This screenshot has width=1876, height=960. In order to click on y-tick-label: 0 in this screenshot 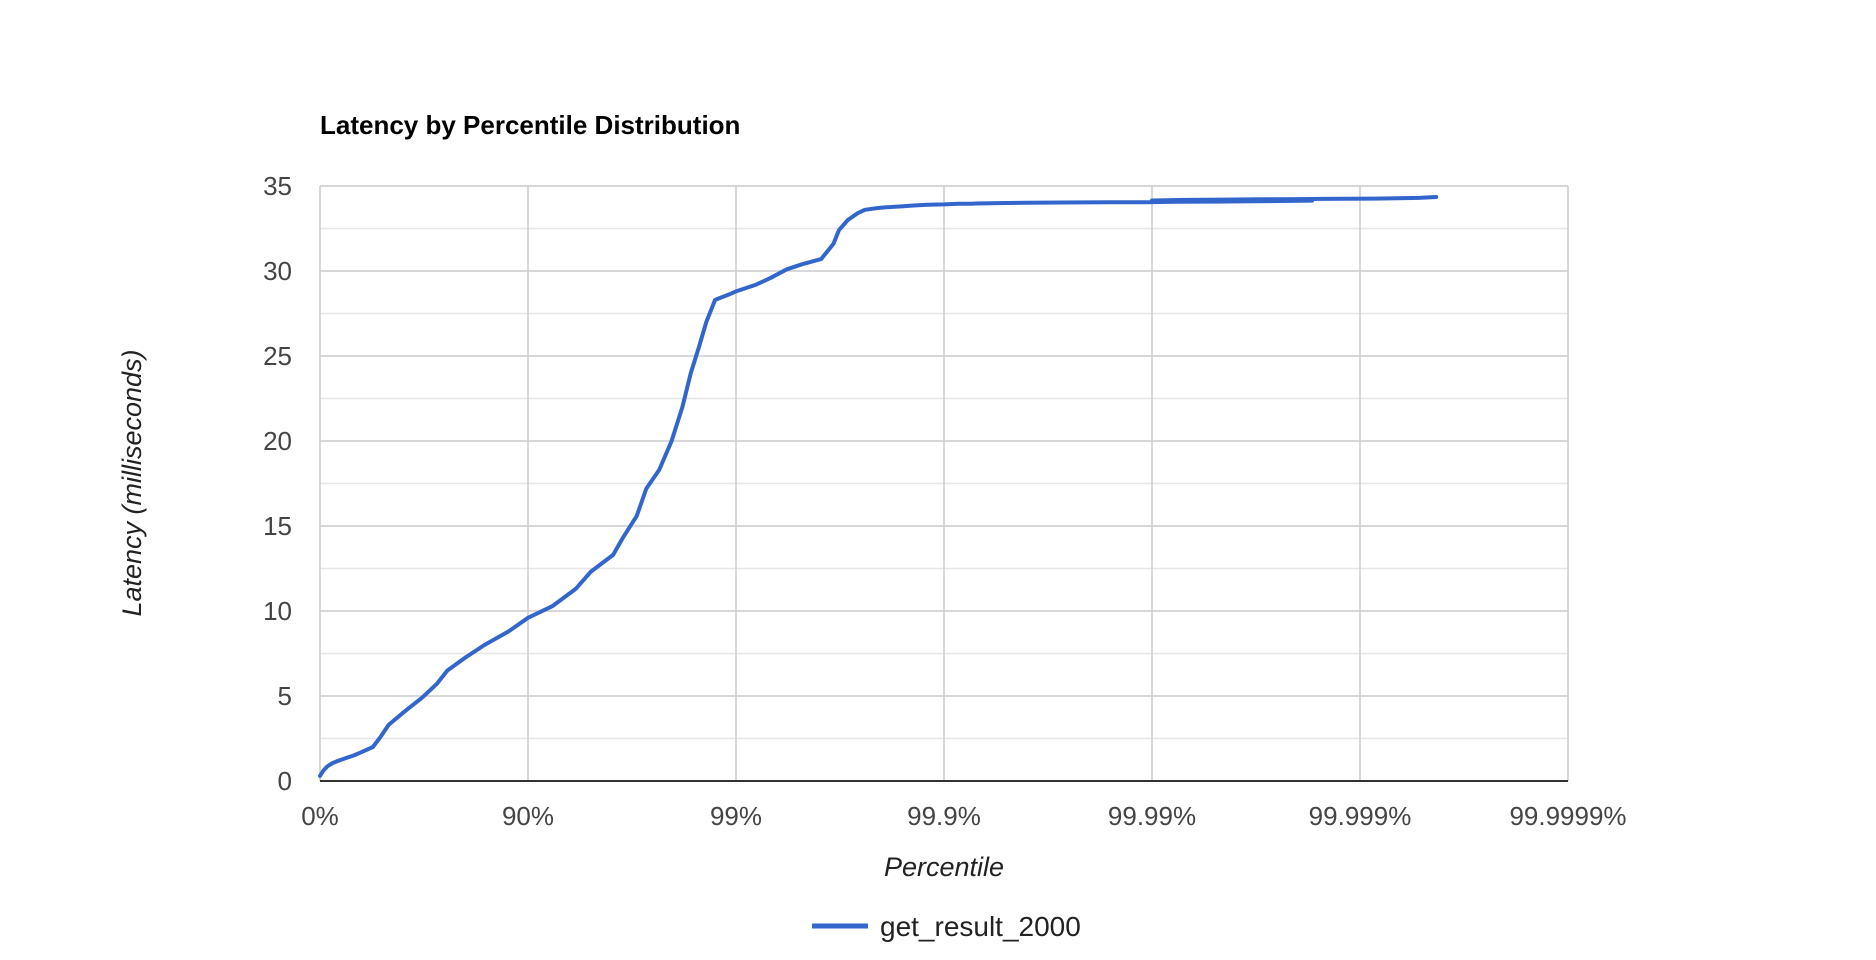, I will do `click(285, 781)`.